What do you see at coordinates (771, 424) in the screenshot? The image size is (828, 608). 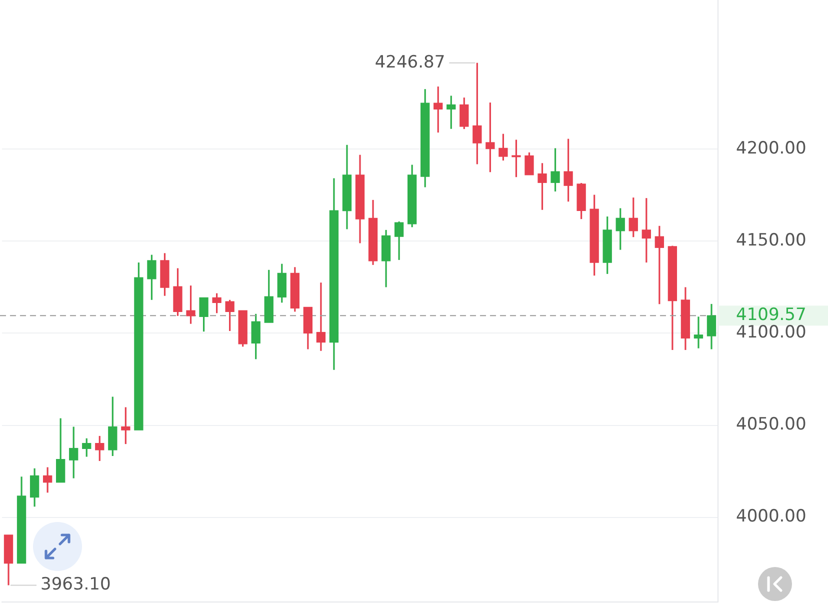 I see `y-tick-label: 4050.00` at bounding box center [771, 424].